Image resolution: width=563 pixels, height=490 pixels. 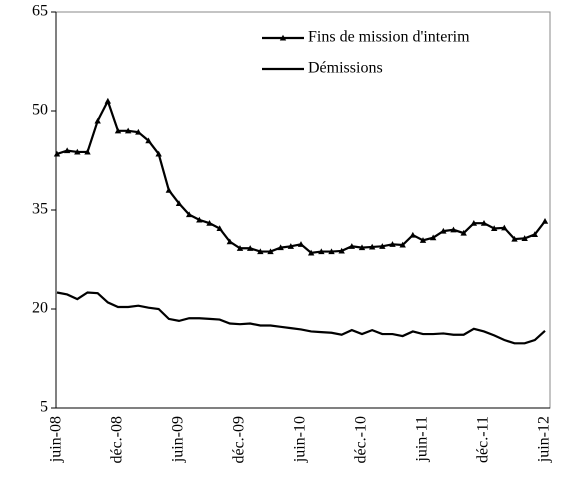 What do you see at coordinates (40, 308) in the screenshot?
I see `y-tick-label: 20` at bounding box center [40, 308].